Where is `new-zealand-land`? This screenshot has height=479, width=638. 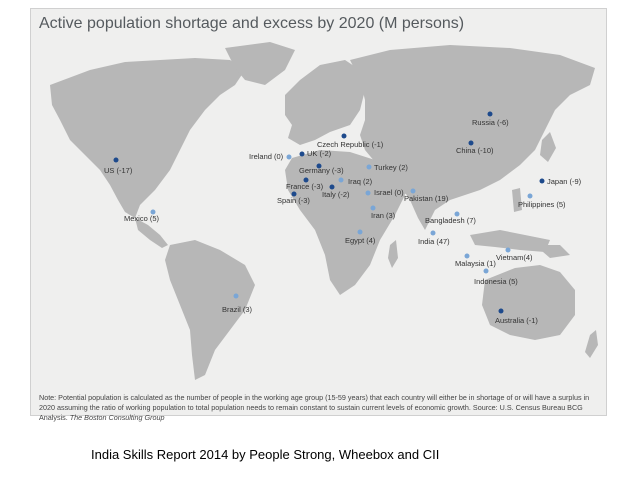
new-zealand-land is located at coordinates (591, 344).